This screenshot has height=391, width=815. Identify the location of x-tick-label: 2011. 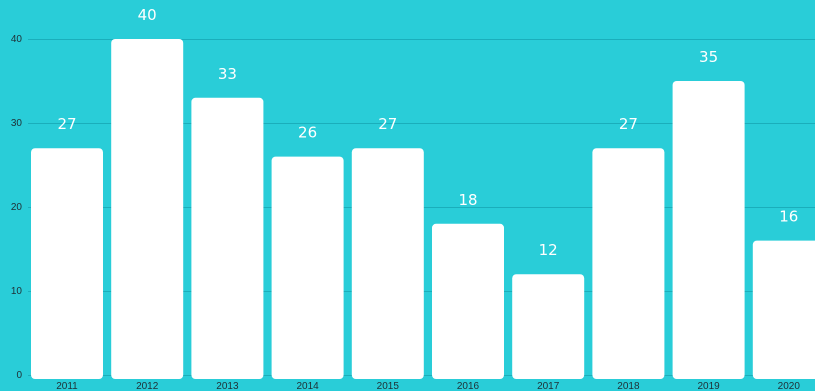
(67, 386).